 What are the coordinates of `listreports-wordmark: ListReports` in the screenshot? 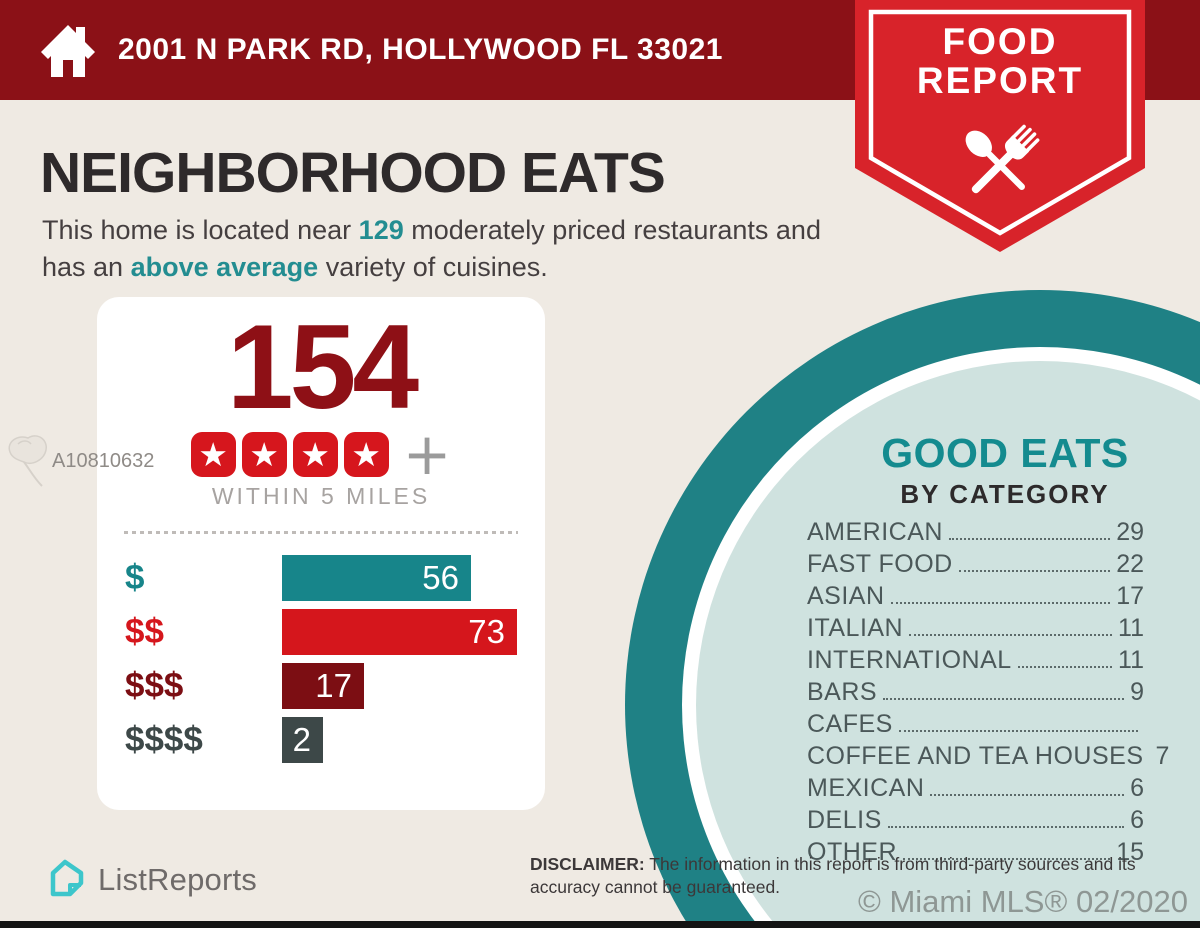 It's located at (177, 879).